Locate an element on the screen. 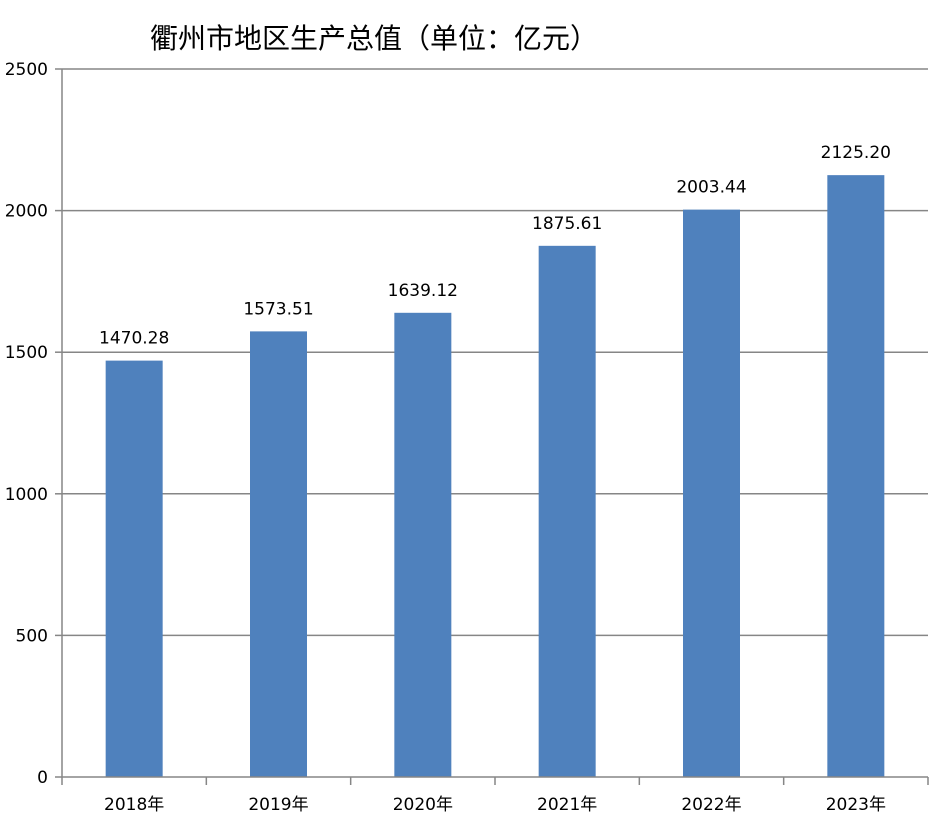  data-label: 1875.61 is located at coordinates (567, 224).